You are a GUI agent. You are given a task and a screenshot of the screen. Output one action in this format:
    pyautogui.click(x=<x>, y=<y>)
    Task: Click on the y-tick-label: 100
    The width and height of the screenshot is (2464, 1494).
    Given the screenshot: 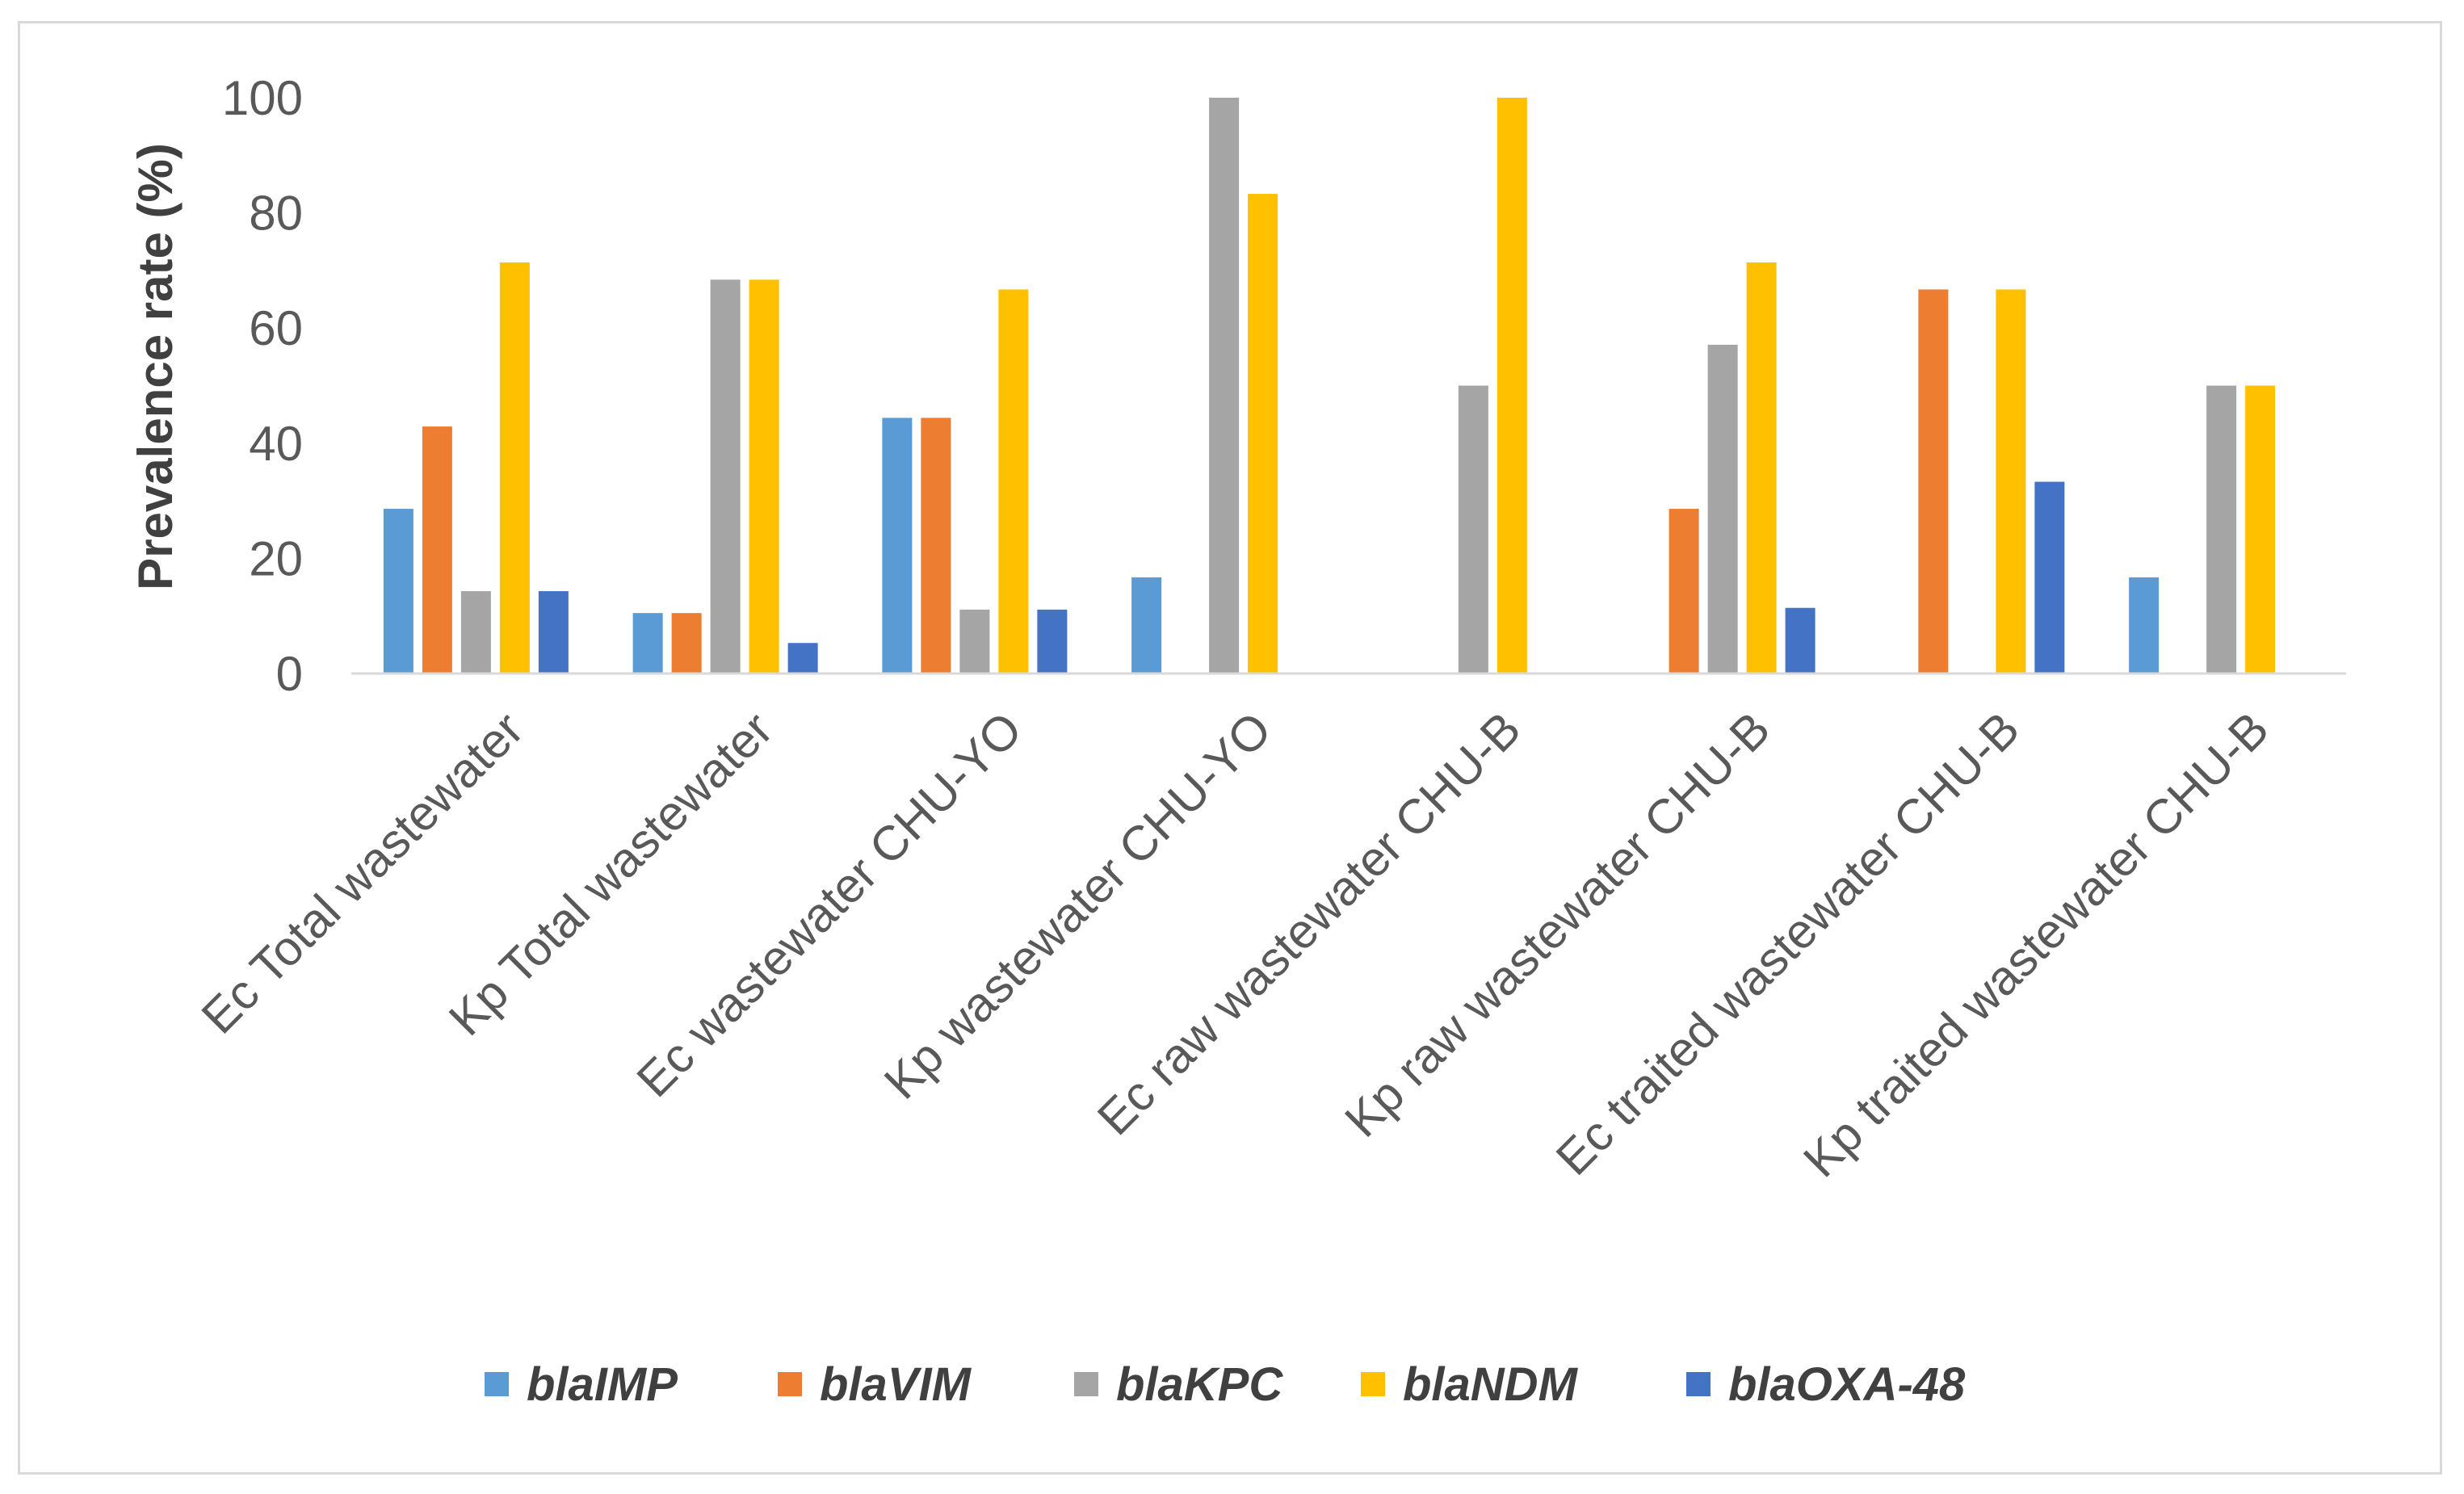 What is the action you would take?
    pyautogui.click(x=262, y=98)
    